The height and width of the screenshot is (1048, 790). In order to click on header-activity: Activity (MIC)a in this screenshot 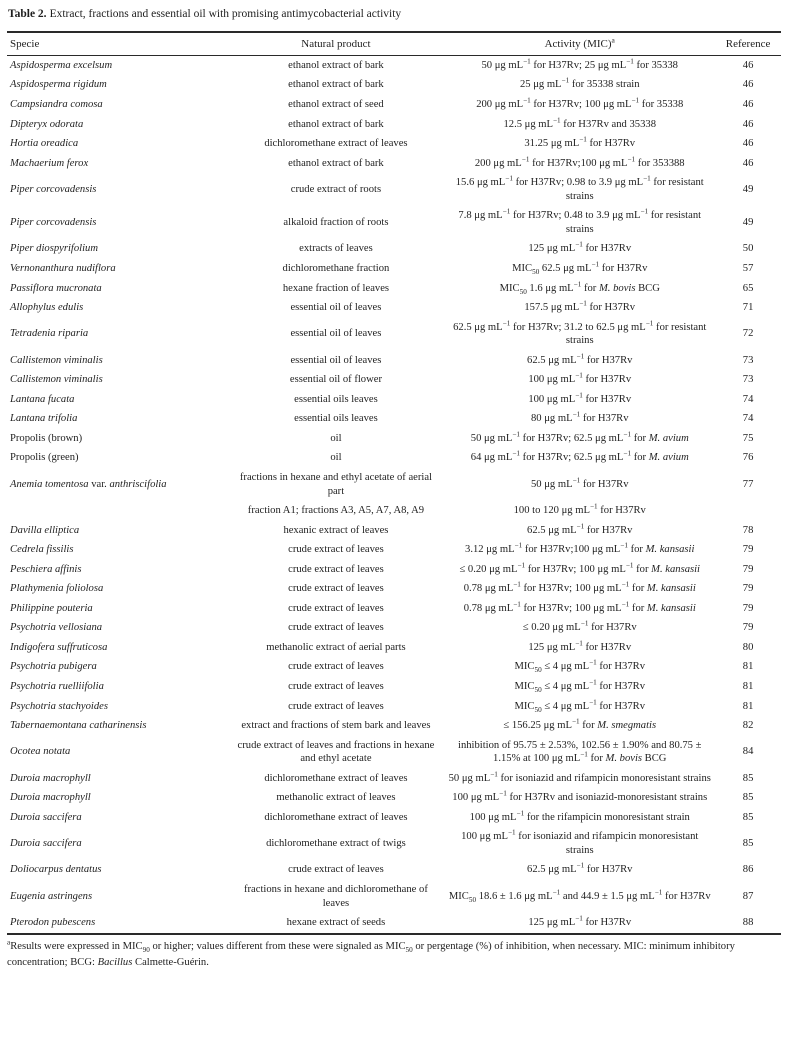, I will do `click(580, 43)`.